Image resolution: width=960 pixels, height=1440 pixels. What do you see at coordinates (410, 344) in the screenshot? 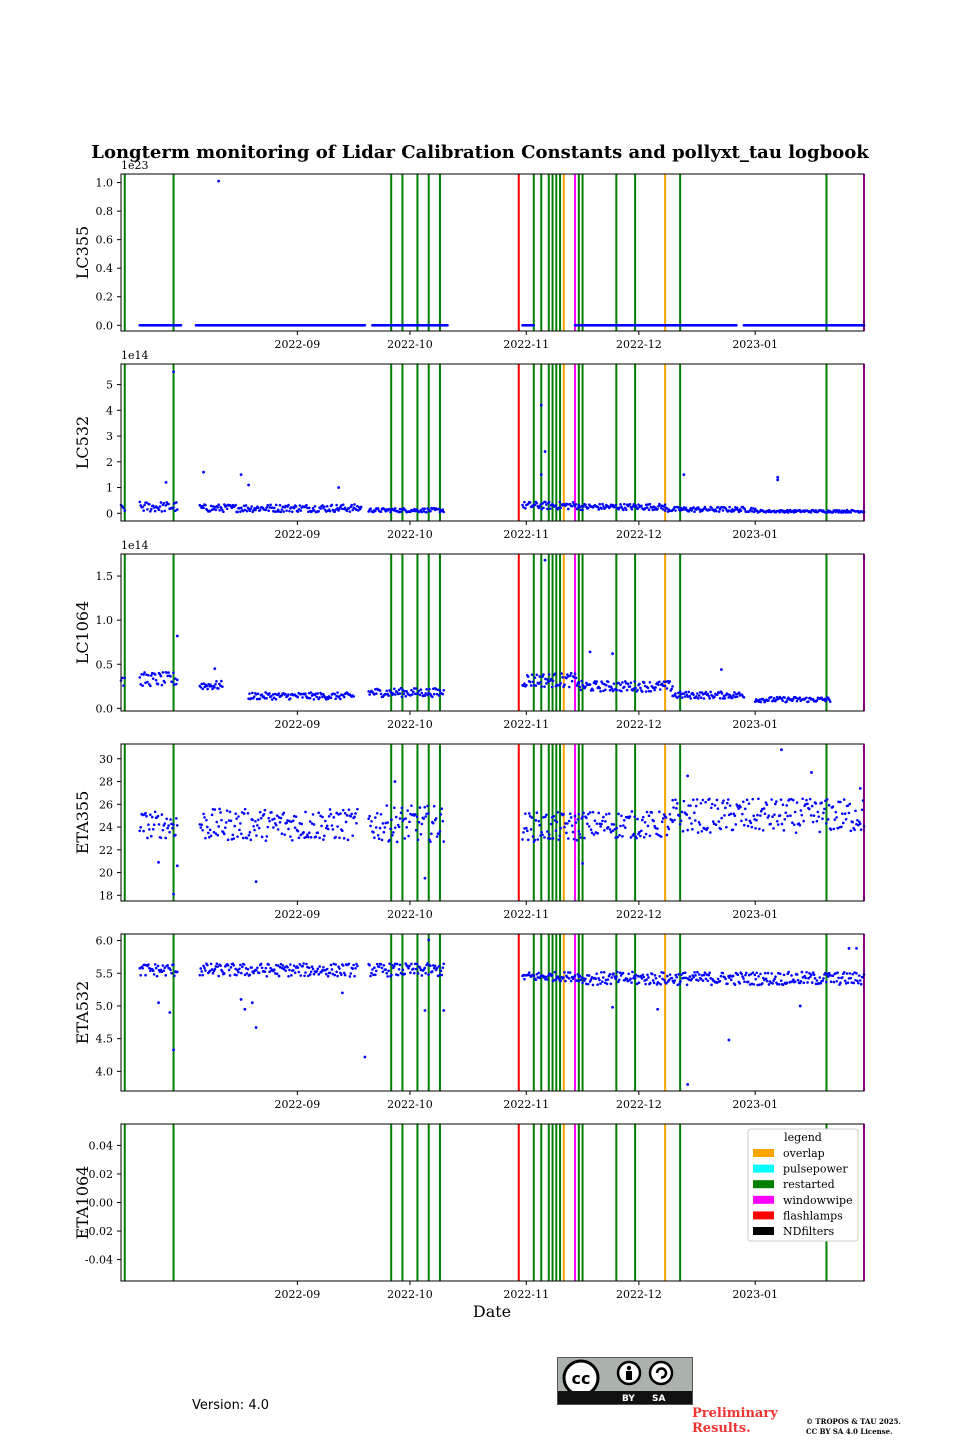
I see `panel-lc355-xtick-label: 2022-10` at bounding box center [410, 344].